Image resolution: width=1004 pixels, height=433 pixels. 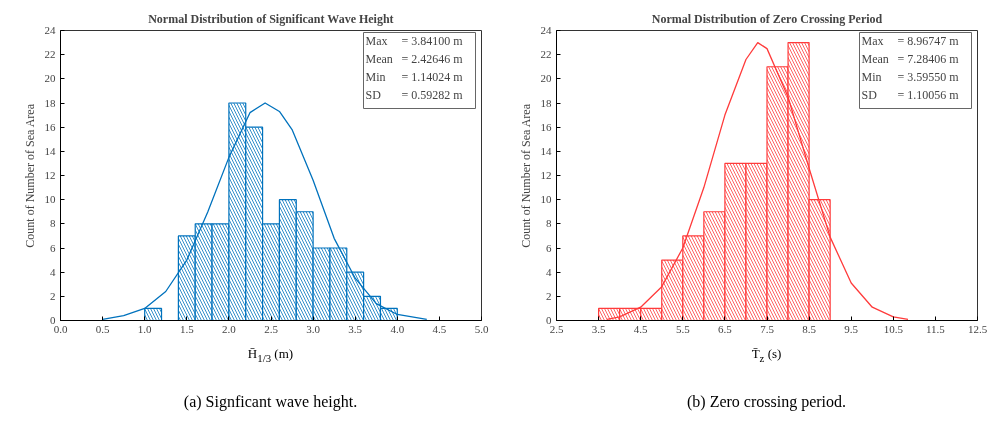 What do you see at coordinates (102, 328) in the screenshot?
I see `x-tick-label: 0.5` at bounding box center [102, 328].